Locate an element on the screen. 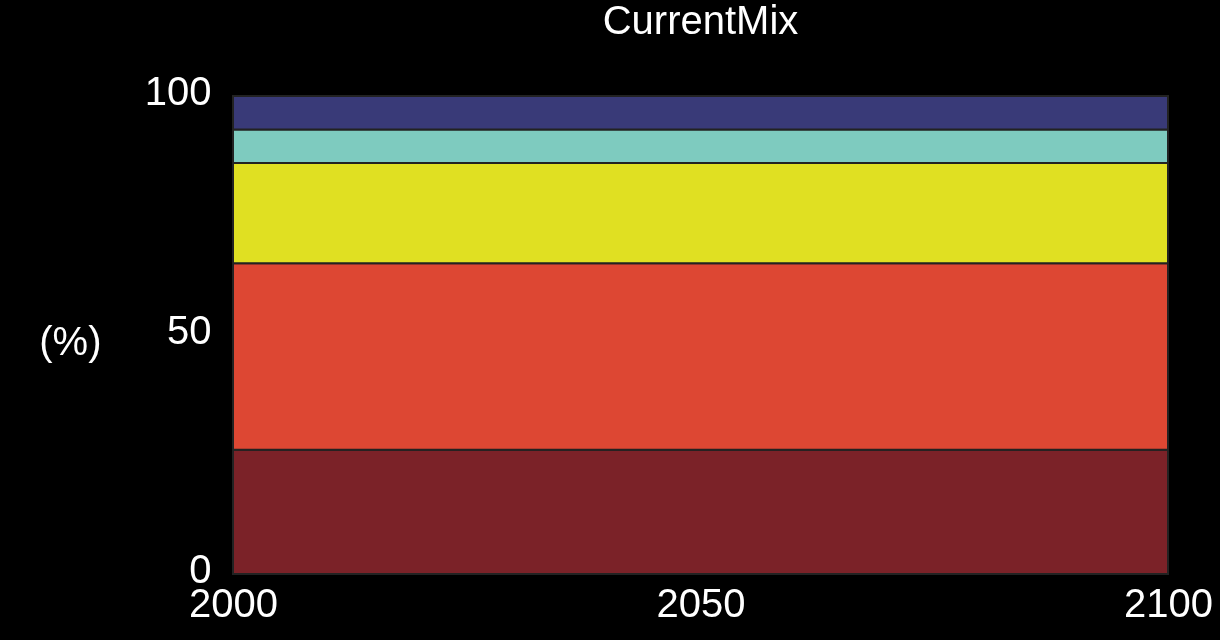 This screenshot has width=1220, height=640. y-tick-label: 50 is located at coordinates (189, 329).